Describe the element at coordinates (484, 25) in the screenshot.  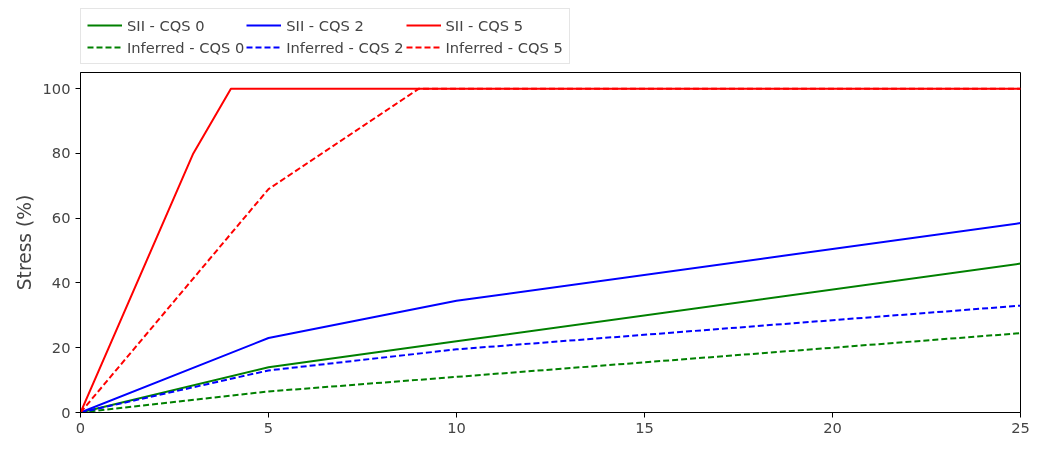
I see `legend-label: SII - CQS 5` at that location.